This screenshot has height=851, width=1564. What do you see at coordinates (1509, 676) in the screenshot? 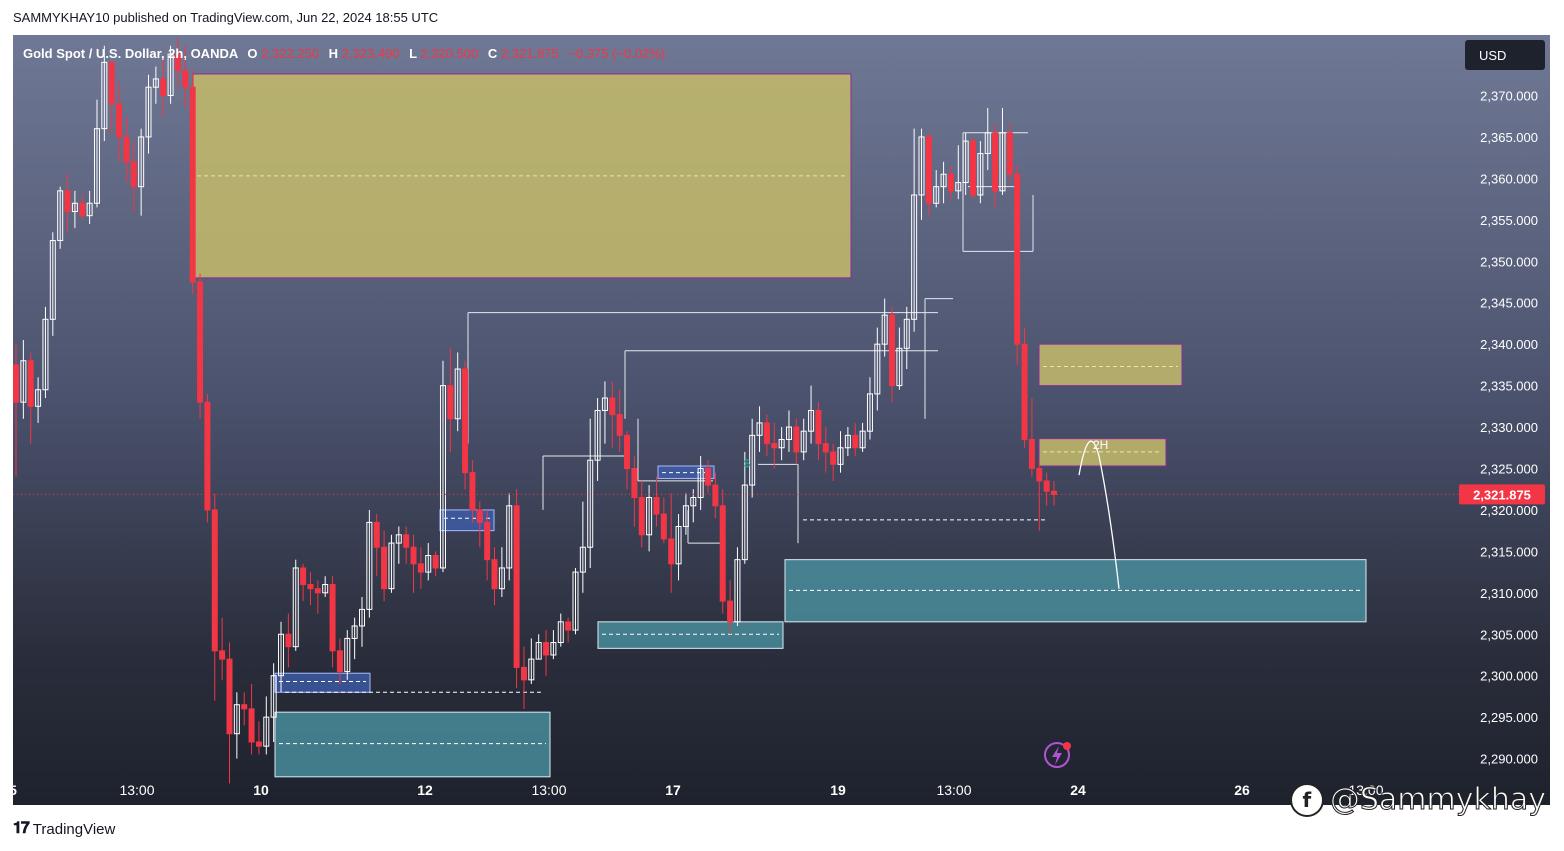
I see `y-tick-label-14: 2,300.000` at bounding box center [1509, 676].